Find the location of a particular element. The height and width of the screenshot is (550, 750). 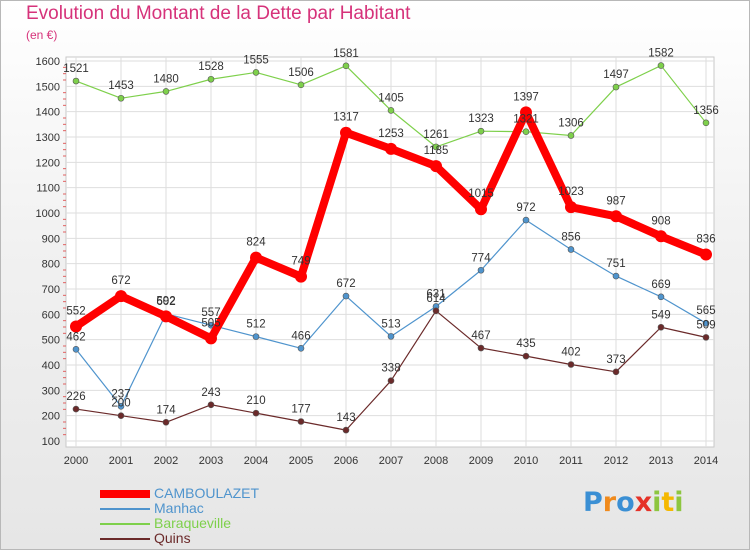

x-tick-label: 2003 is located at coordinates (211, 461).